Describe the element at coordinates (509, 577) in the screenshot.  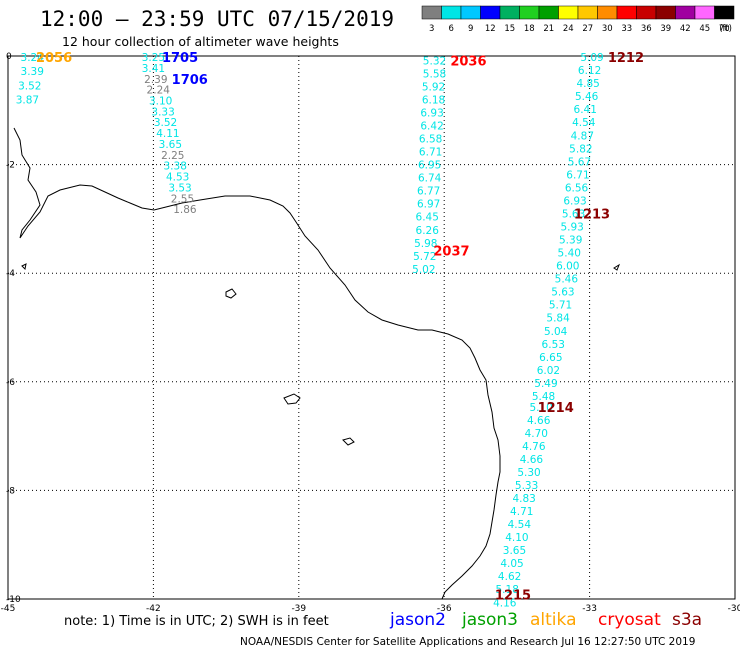
I see `wave-height-reading: 4.62` at that location.